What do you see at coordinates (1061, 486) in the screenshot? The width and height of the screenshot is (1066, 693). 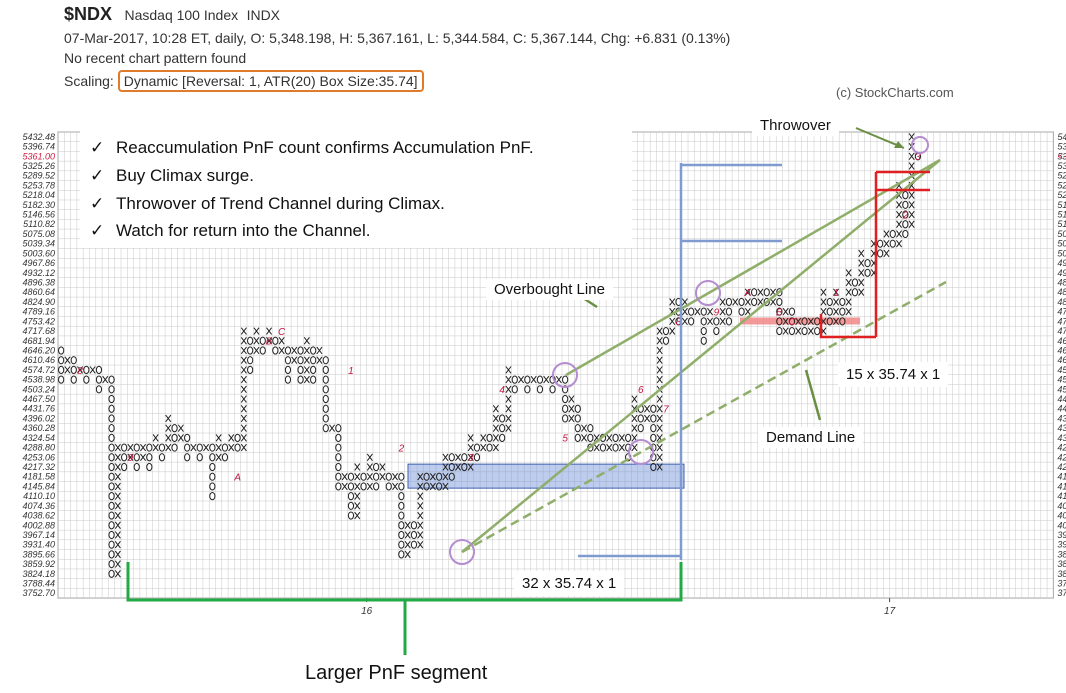 I see `price-tick-label: 4145.84` at bounding box center [1061, 486].